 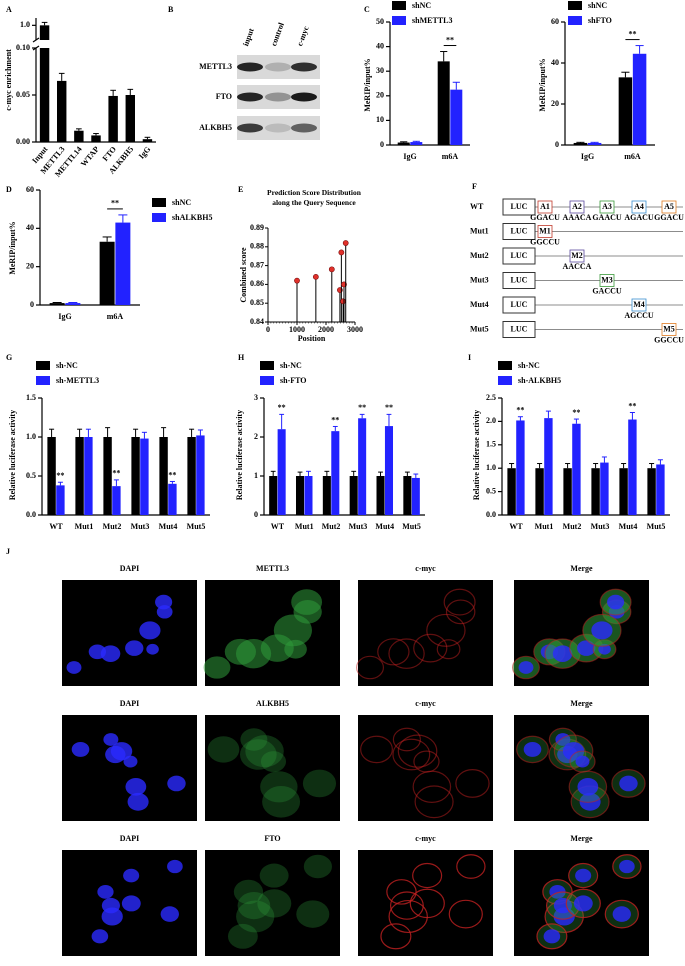 I want to click on channel-label: FTO, so click(x=272, y=838).